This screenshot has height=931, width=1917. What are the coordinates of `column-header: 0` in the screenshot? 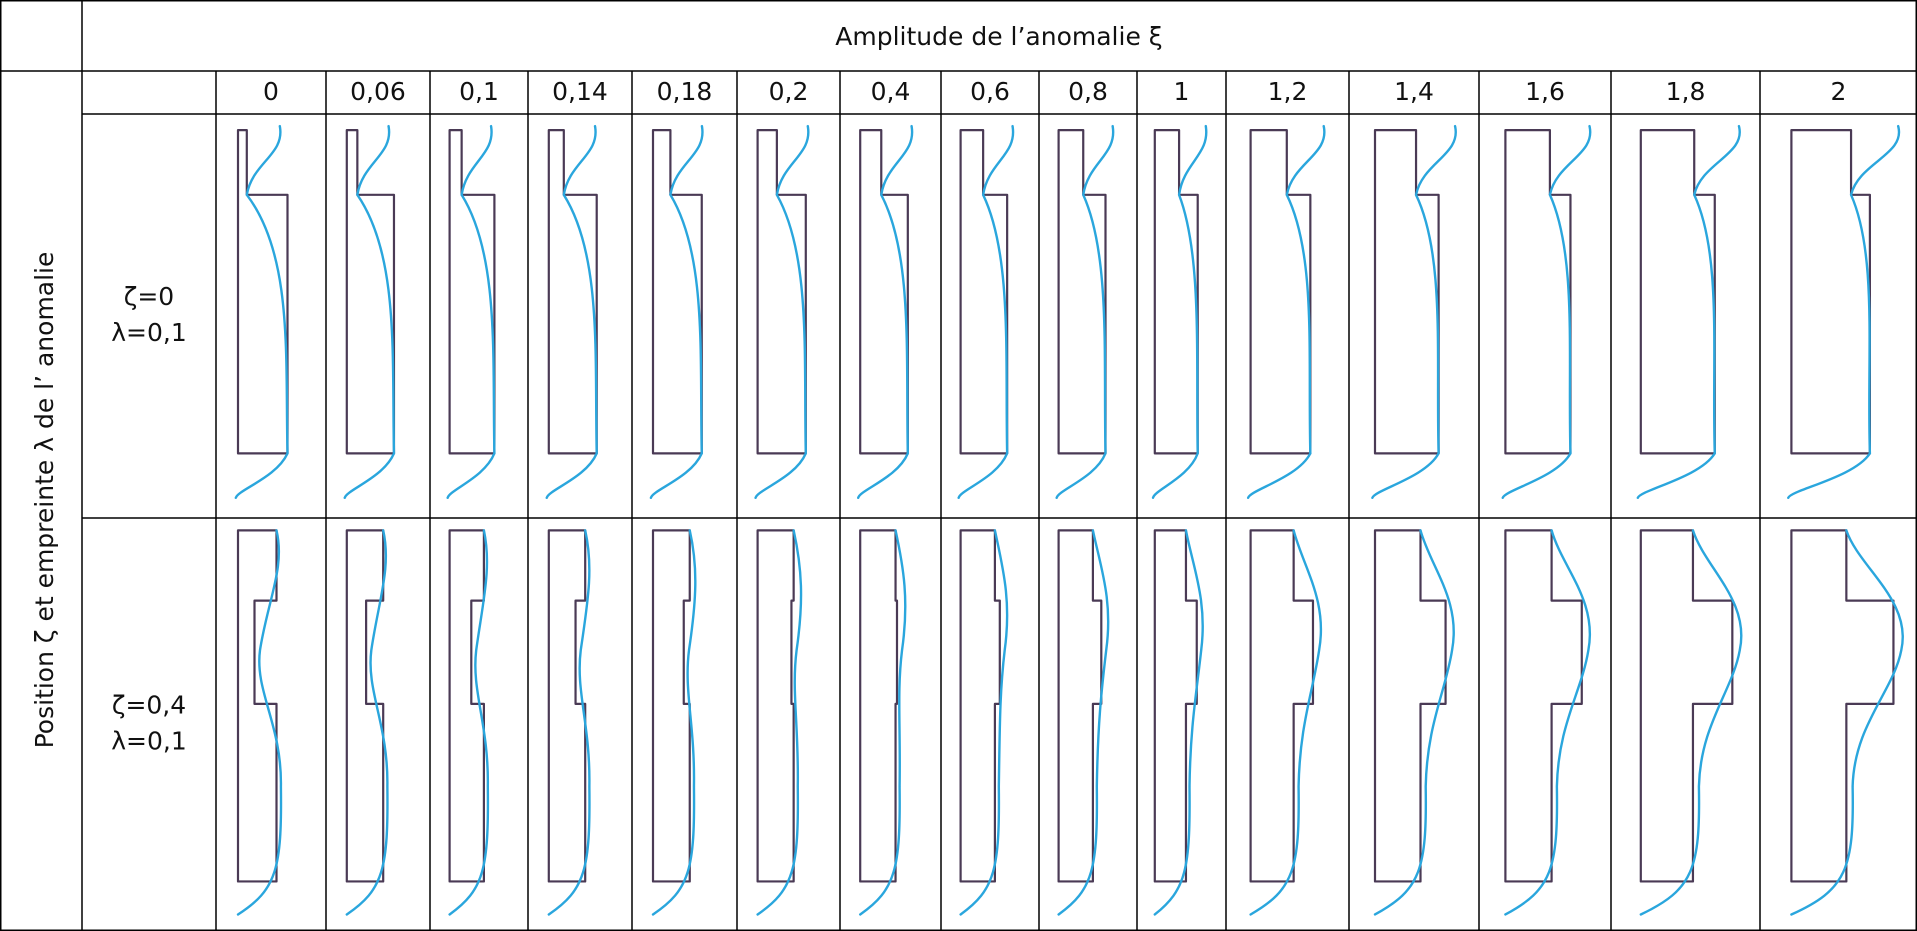 It's located at (271, 91).